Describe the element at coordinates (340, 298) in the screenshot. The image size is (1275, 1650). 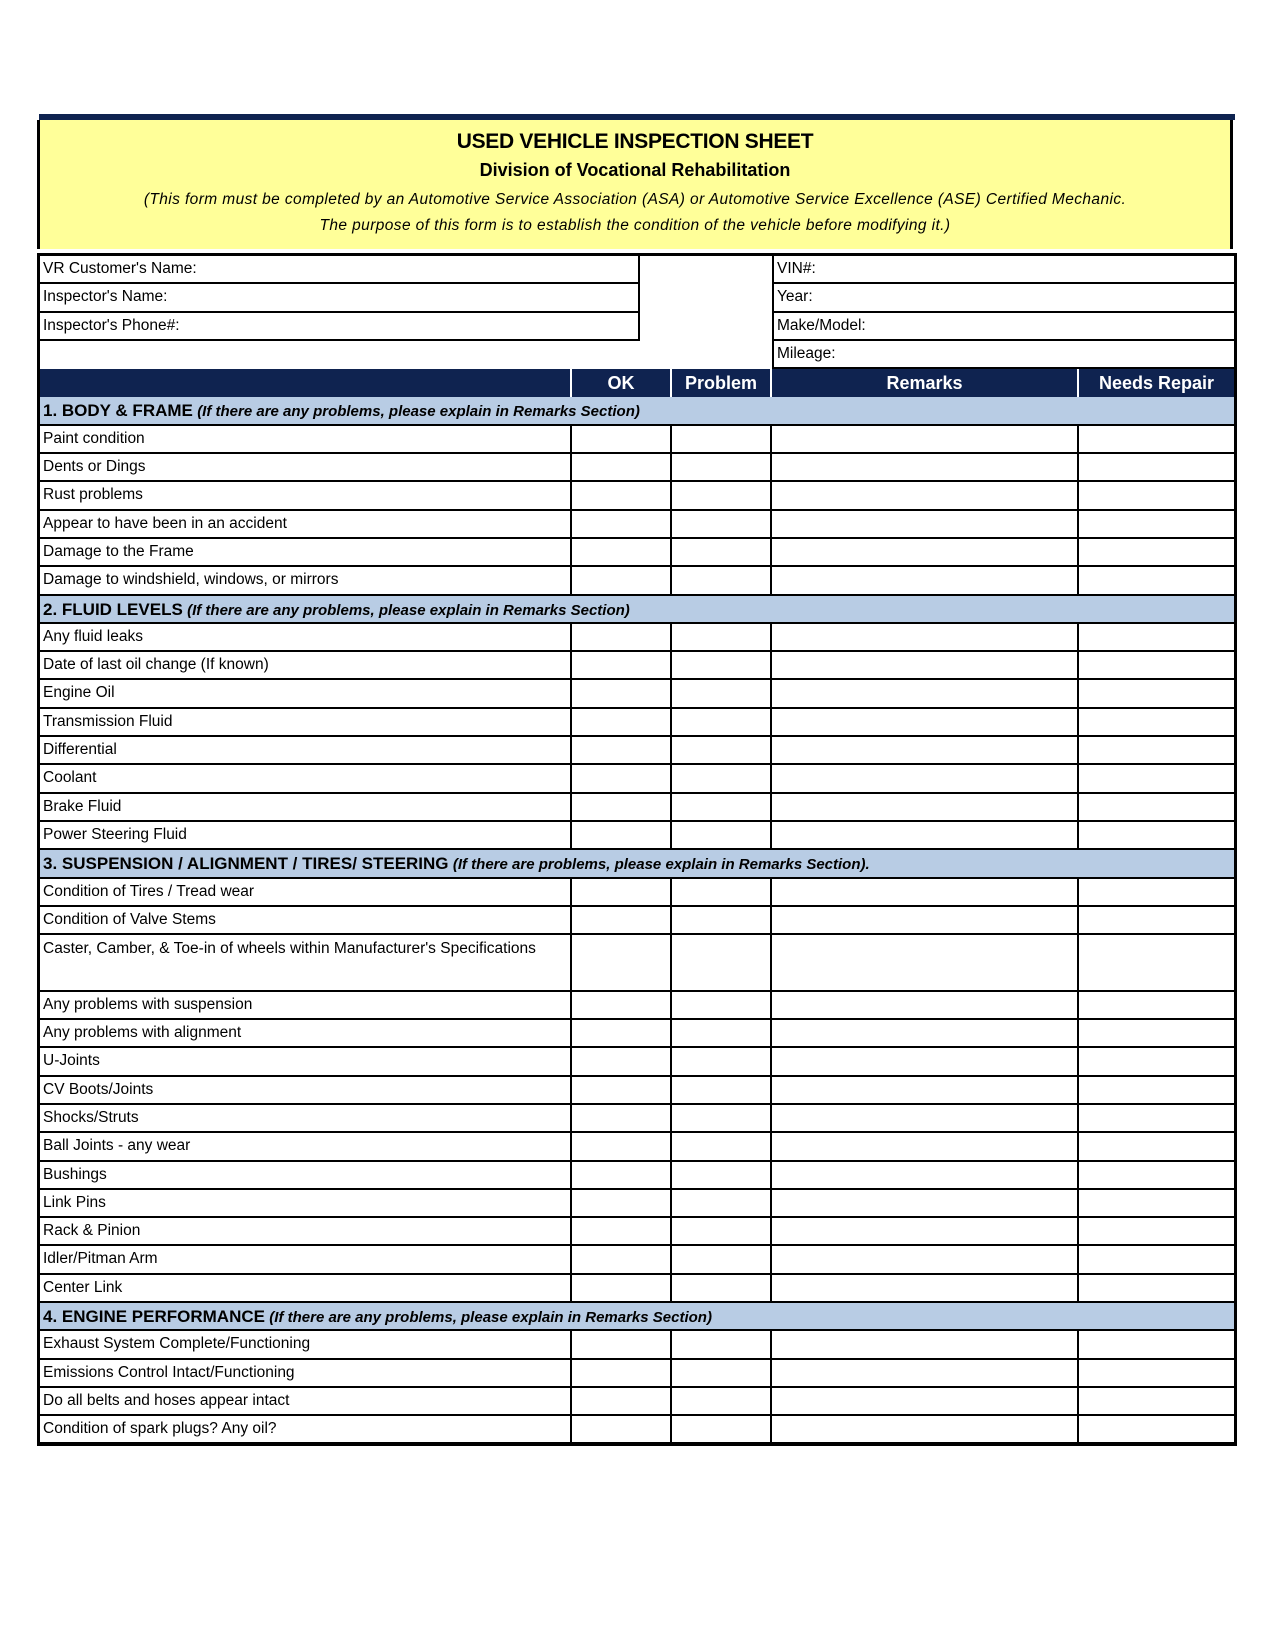
I see `info-field-left: Inspector's Name:` at that location.